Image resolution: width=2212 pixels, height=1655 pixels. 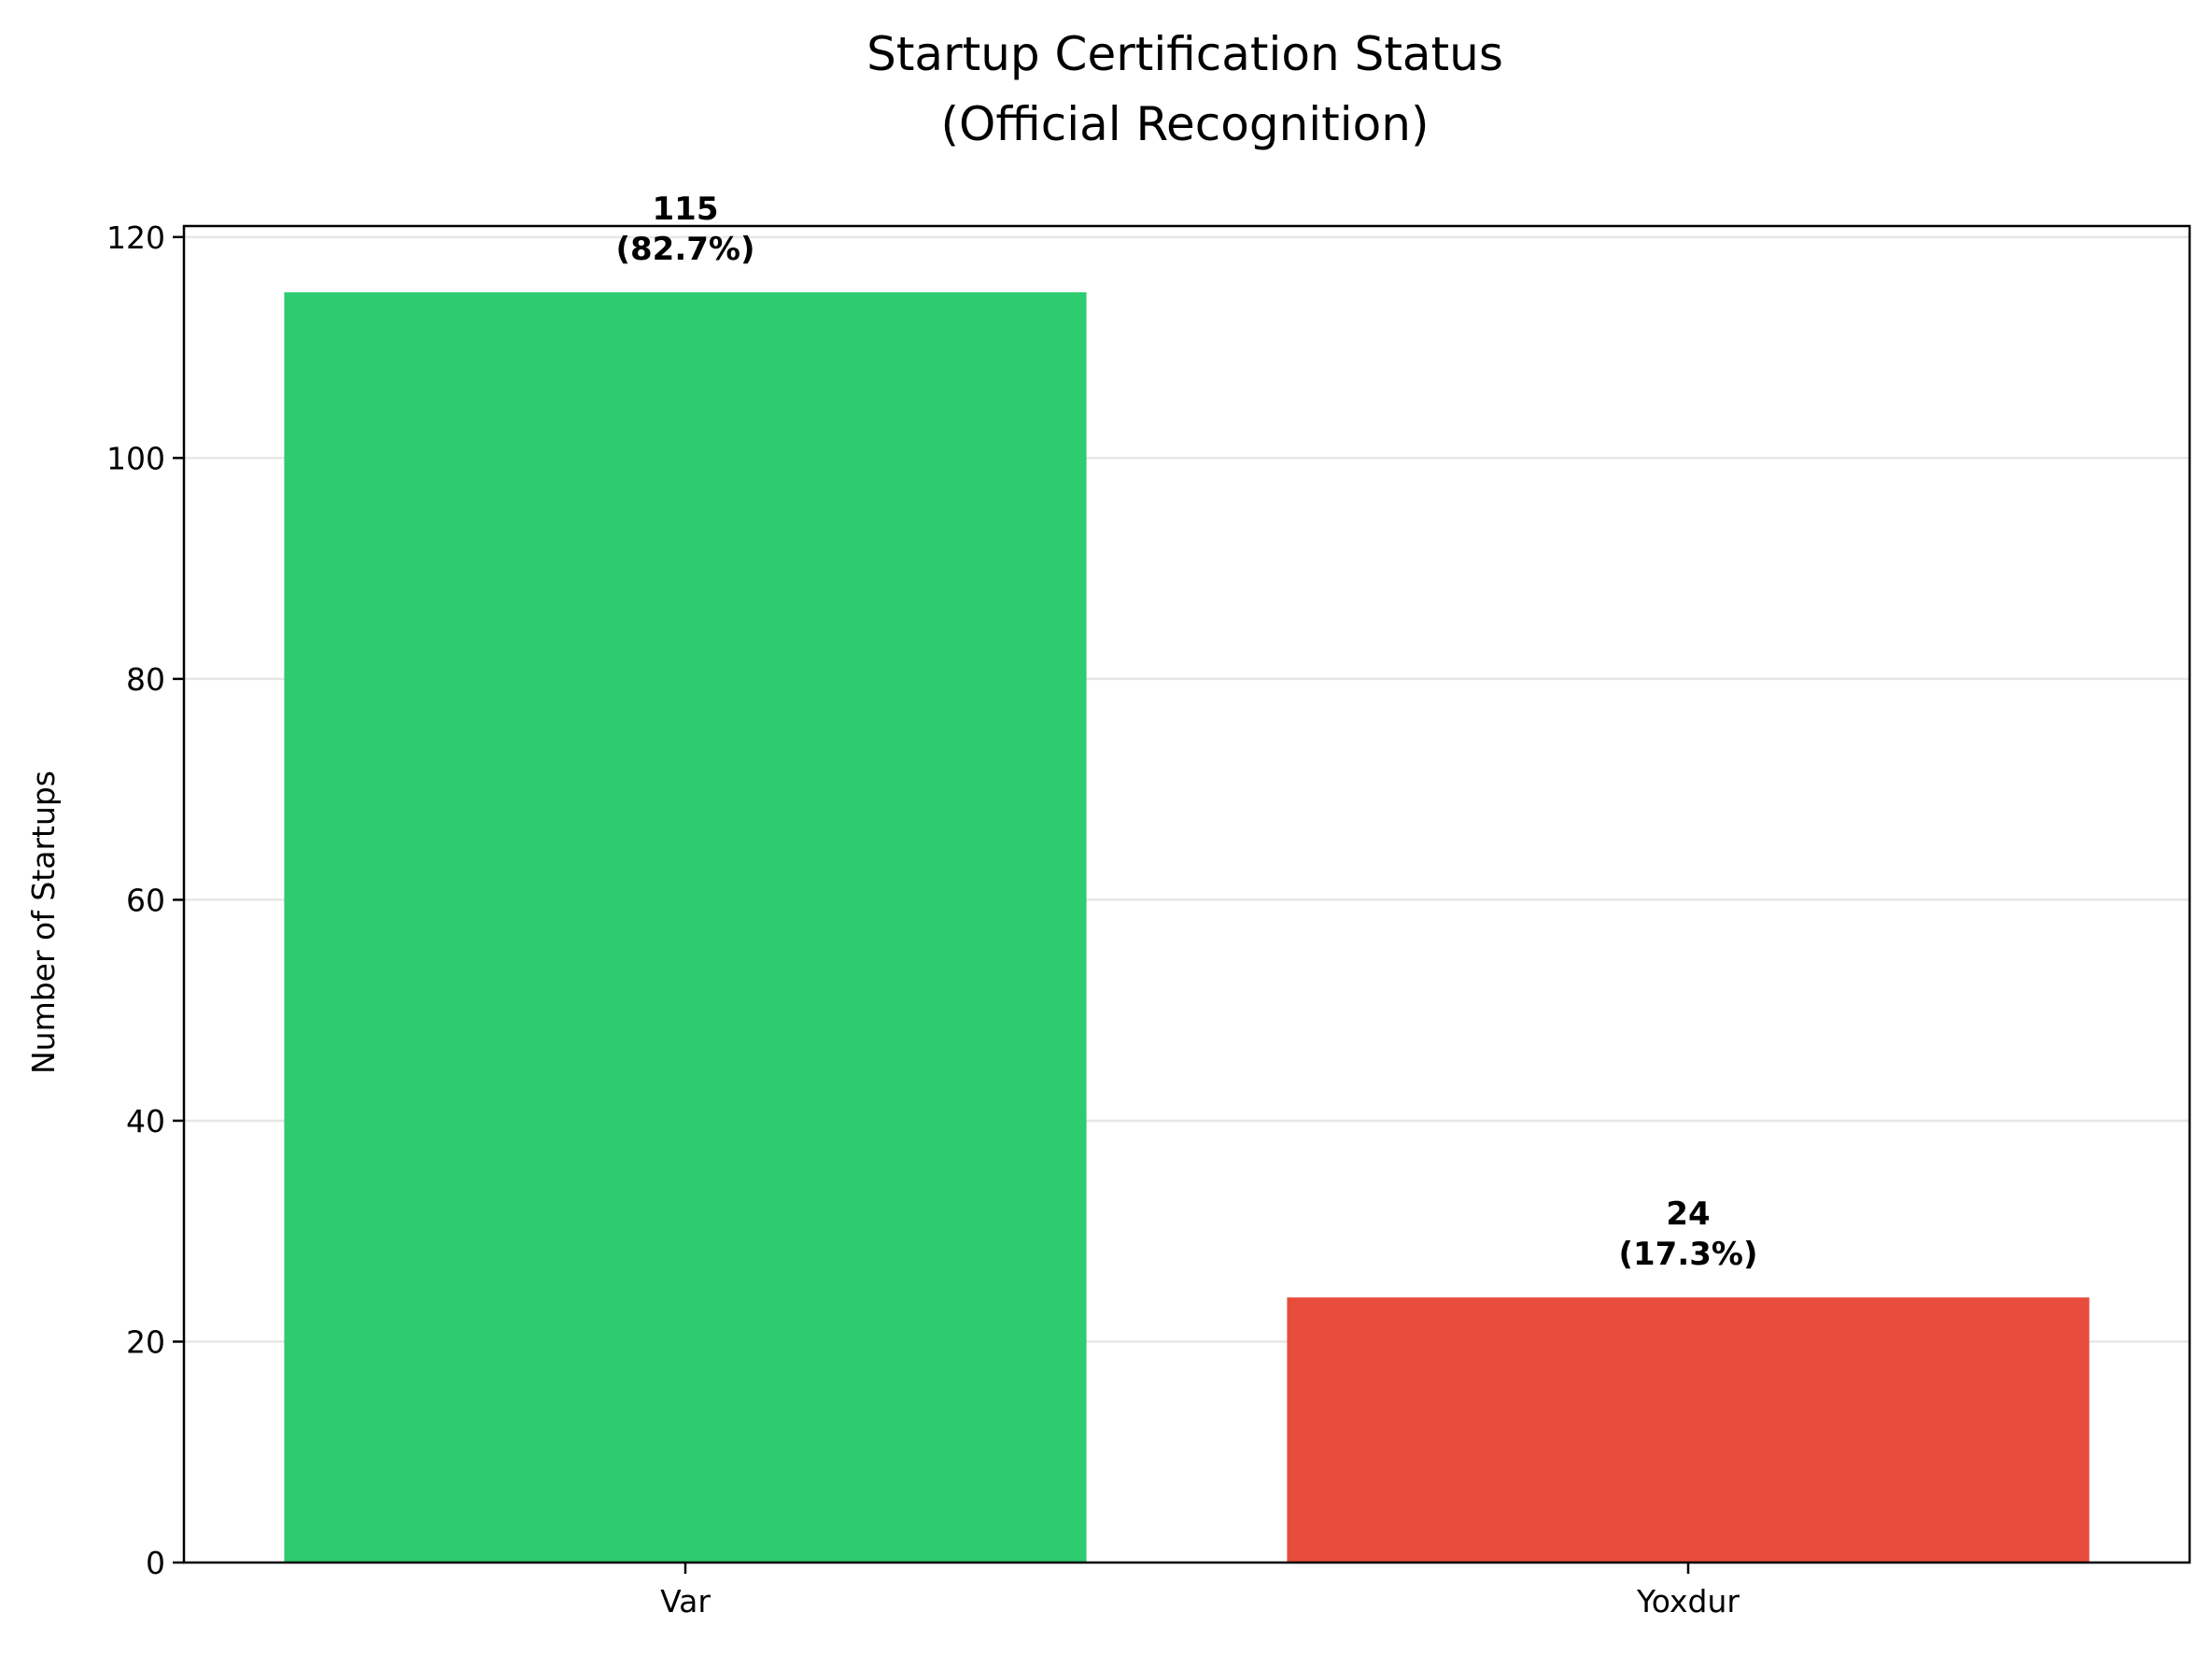 What do you see at coordinates (135, 238) in the screenshot?
I see `y-tick-label: 120` at bounding box center [135, 238].